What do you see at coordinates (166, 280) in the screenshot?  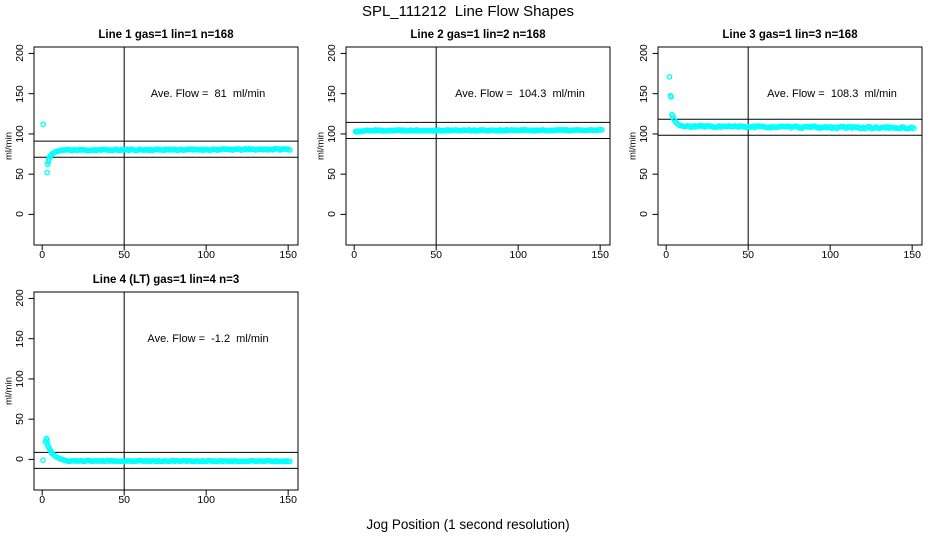 I see `panel-title: Line 4 (LT) gas=1 lin=4 n=3` at bounding box center [166, 280].